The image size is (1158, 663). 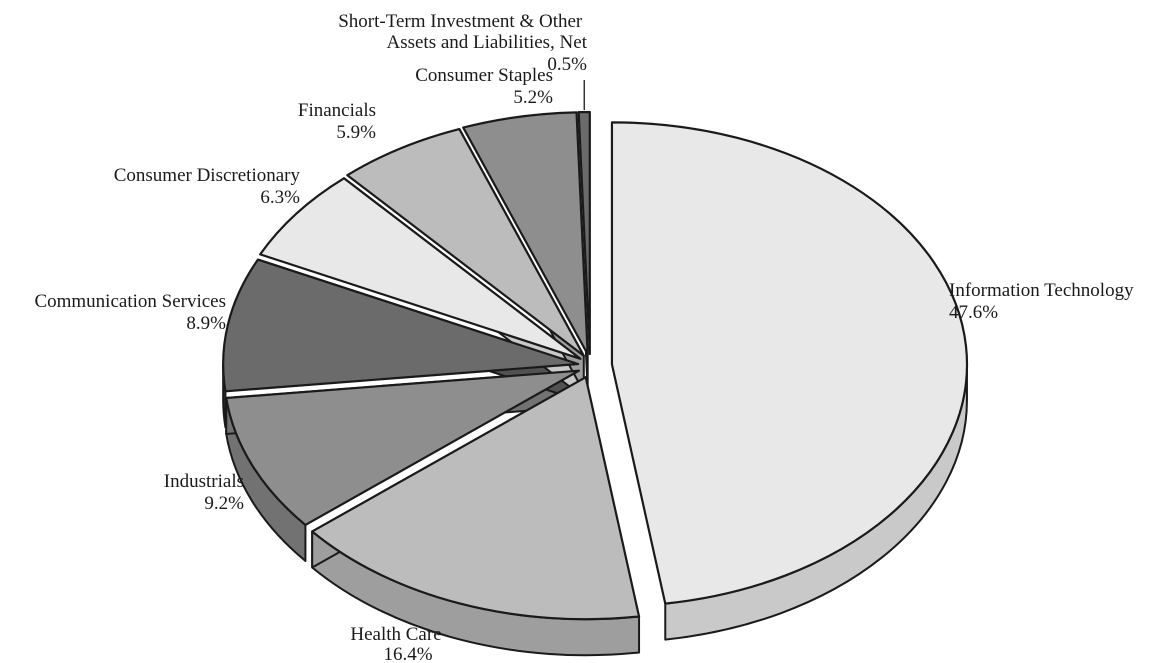 I want to click on pie-slice-communication-services, so click(x=401, y=325).